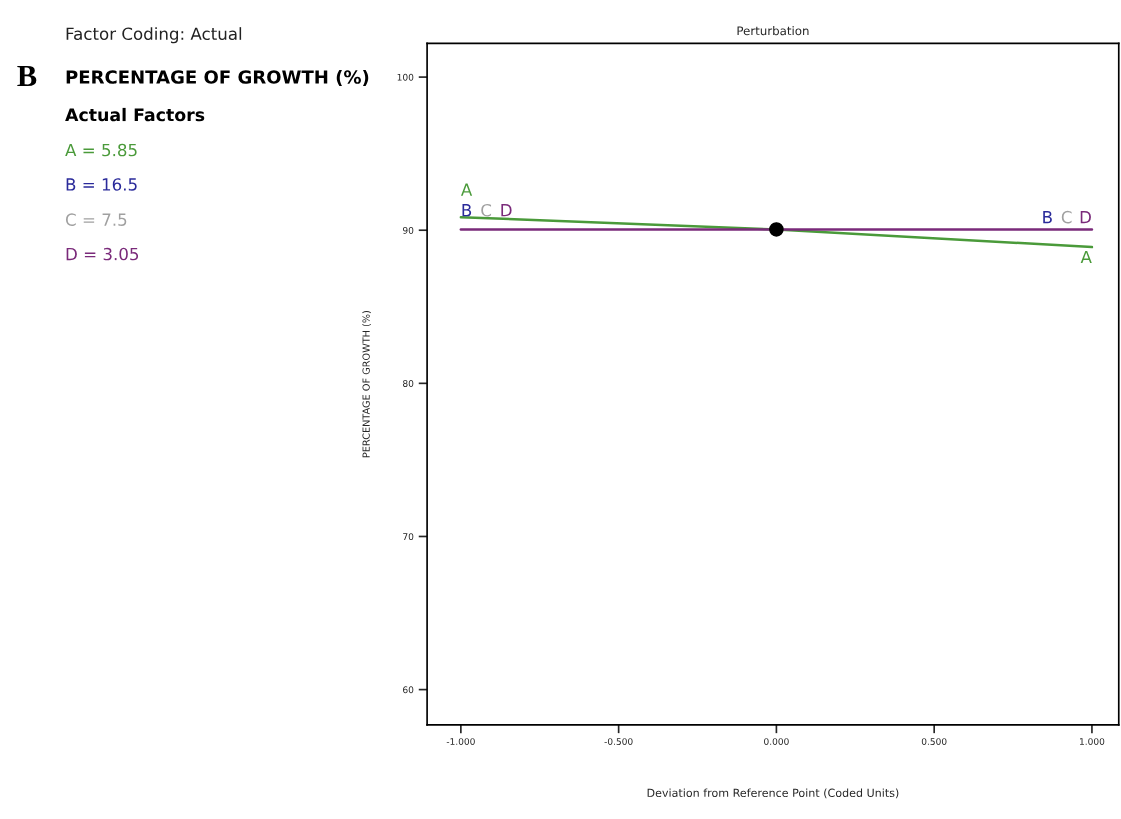 The height and width of the screenshot is (819, 1121). What do you see at coordinates (217, 77) in the screenshot?
I see `text: PERCENTAGE OF GROWTH (%)` at bounding box center [217, 77].